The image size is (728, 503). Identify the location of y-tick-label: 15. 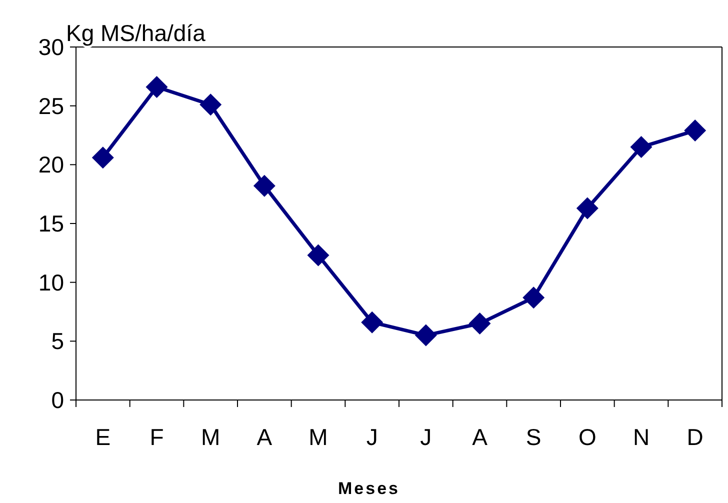
(51, 223).